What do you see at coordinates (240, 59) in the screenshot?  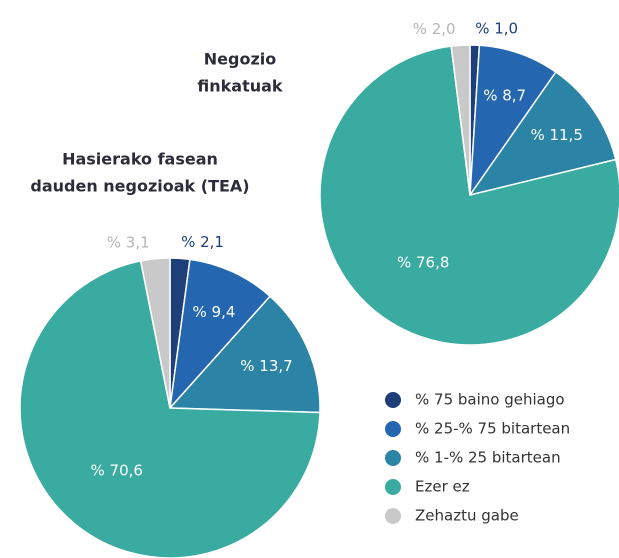 I see `chart-title: Negozio` at bounding box center [240, 59].